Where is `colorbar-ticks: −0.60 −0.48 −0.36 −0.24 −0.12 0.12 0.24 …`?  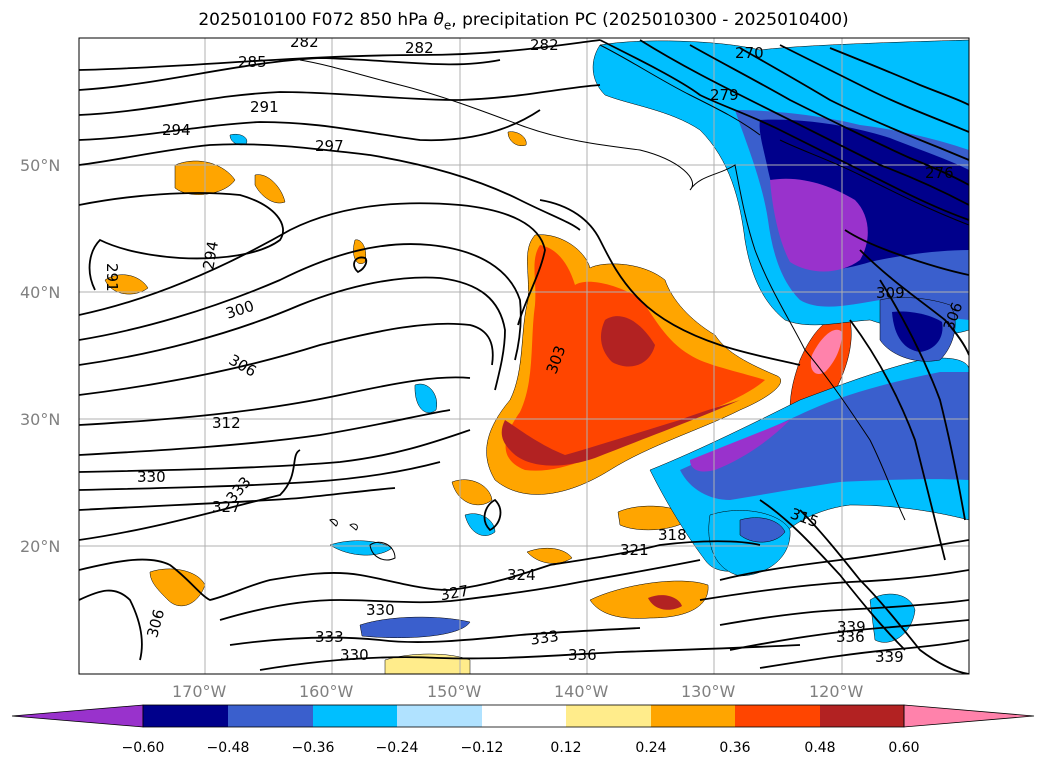 colorbar-ticks: −0.60 −0.48 −0.36 −0.24 −0.12 0.12 0.24 … is located at coordinates (521, 748).